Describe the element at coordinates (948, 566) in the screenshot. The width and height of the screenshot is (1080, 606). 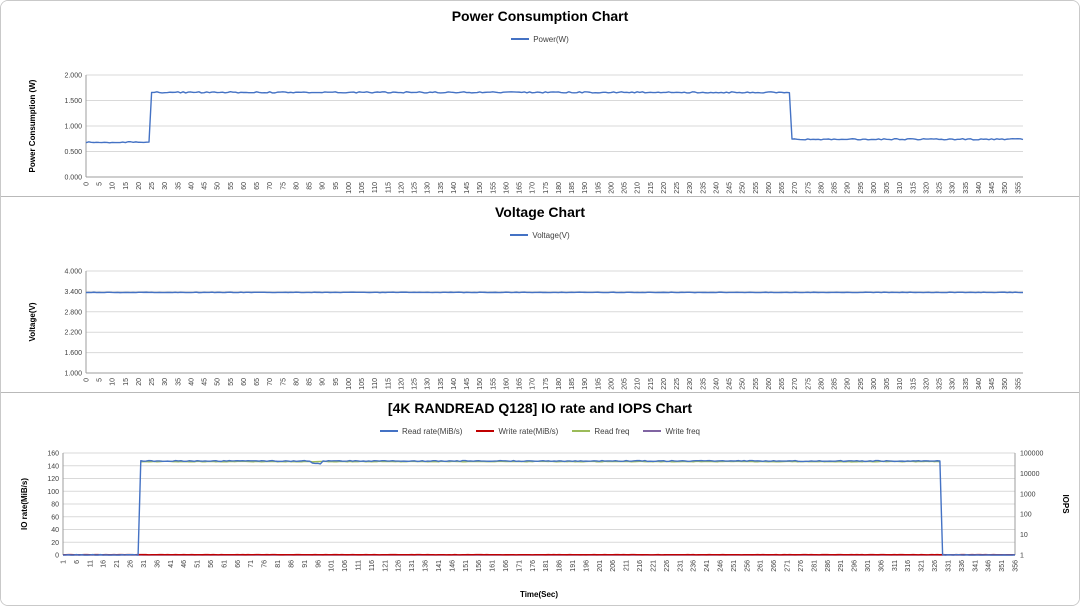
I see `x-tick-label: 331` at that location.